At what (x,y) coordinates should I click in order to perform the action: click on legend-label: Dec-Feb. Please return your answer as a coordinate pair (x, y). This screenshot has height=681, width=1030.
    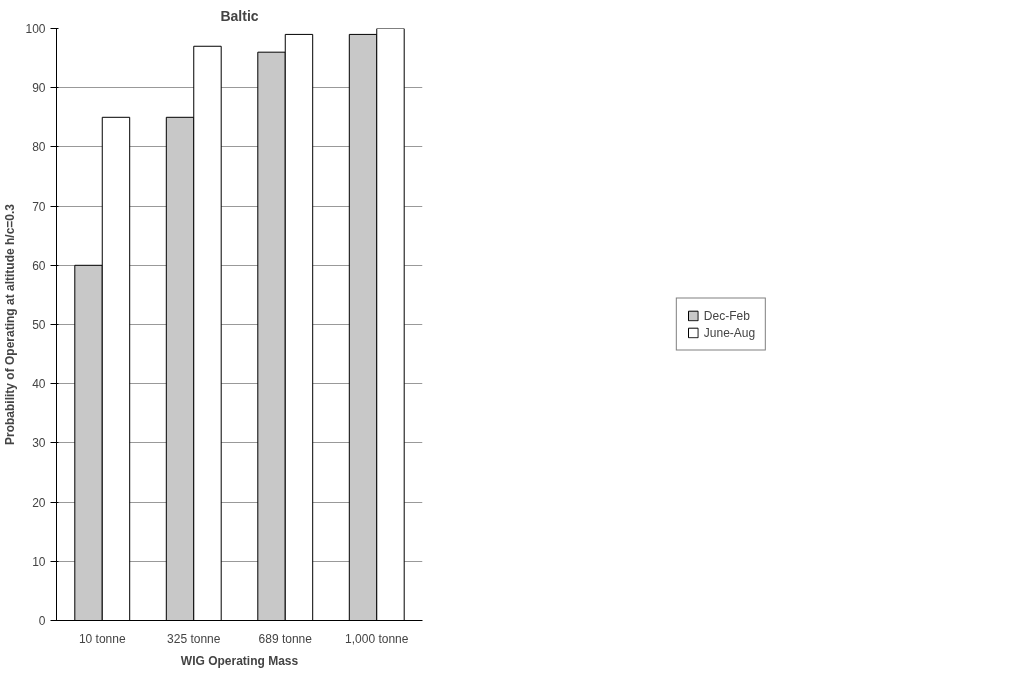
    Looking at the image, I should click on (726, 315).